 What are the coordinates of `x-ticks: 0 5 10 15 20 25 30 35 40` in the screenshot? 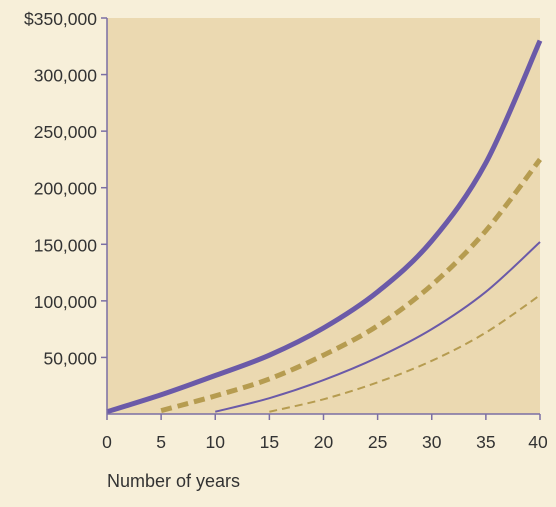 It's located at (325, 433).